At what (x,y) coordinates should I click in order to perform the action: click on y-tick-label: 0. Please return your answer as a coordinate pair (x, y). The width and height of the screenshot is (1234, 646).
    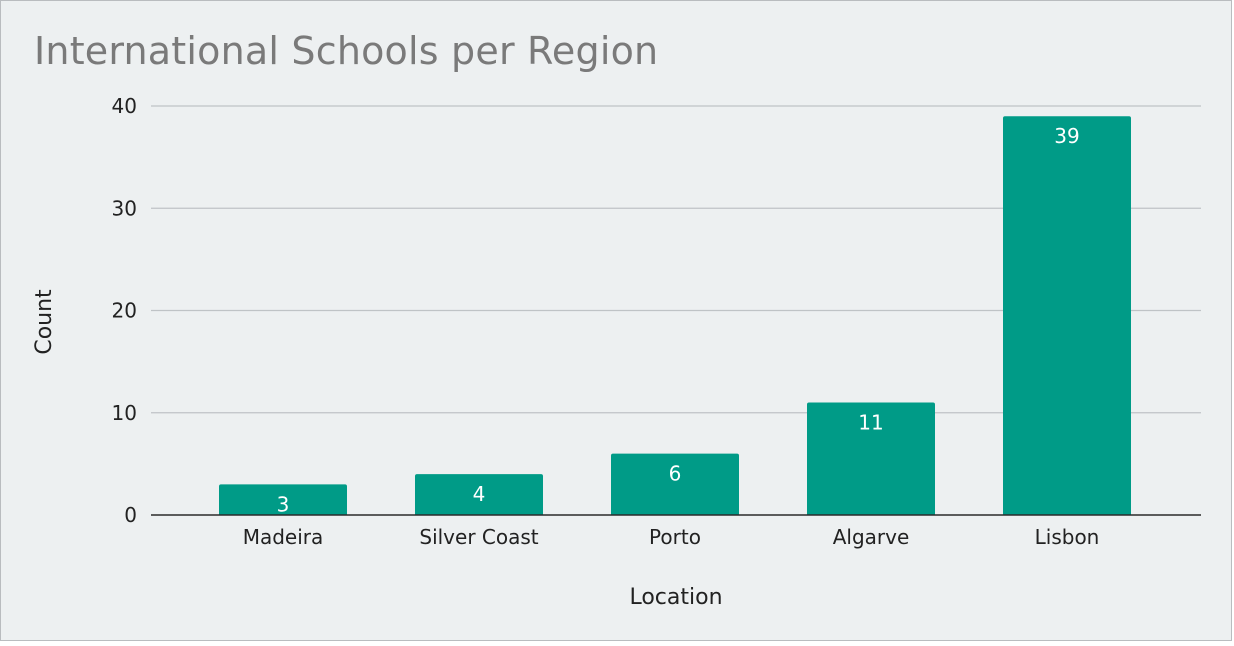
    Looking at the image, I should click on (130, 515).